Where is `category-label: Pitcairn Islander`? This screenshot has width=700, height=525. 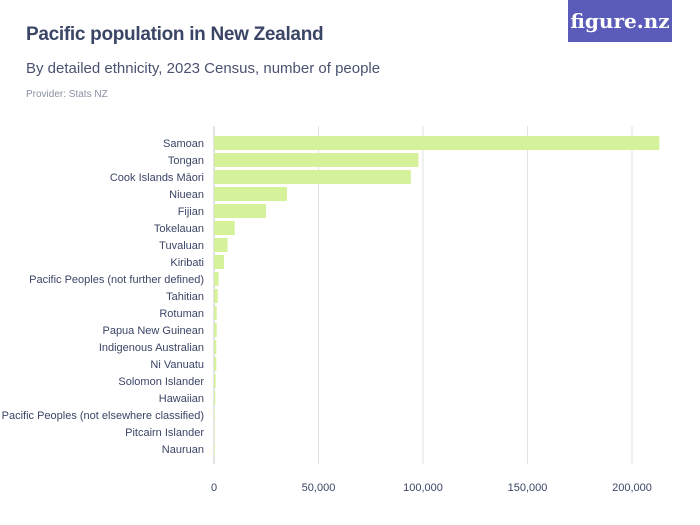
category-label: Pitcairn Islander is located at coordinates (164, 433).